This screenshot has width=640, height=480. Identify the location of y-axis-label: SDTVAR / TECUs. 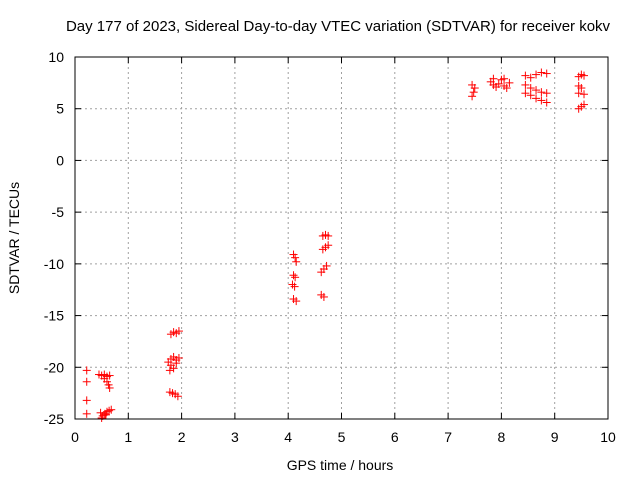
(14, 238).